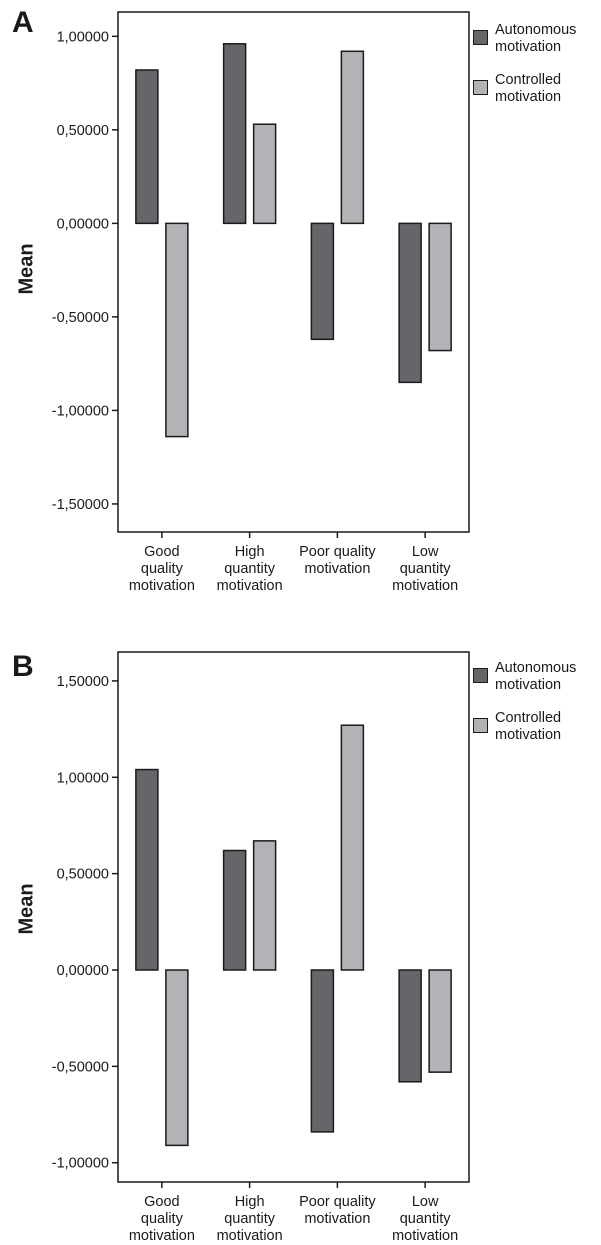 The width and height of the screenshot is (601, 1245). Describe the element at coordinates (23, 22) in the screenshot. I see `panel-label: A` at that location.